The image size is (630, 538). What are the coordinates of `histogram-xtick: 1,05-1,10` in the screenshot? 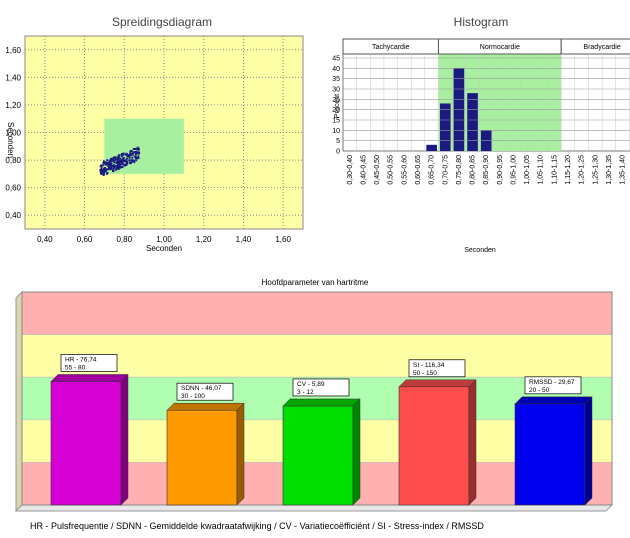 It's located at (541, 170).